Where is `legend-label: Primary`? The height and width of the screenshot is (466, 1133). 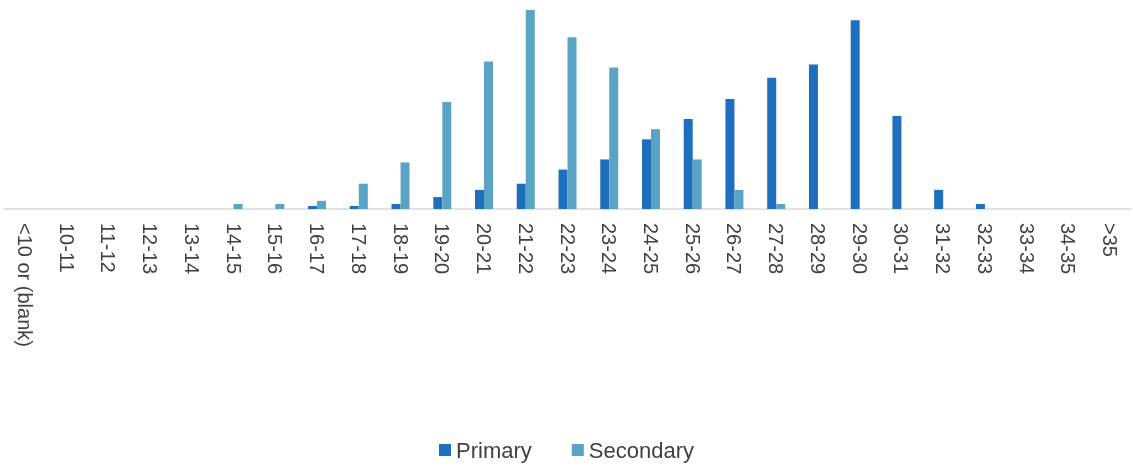 legend-label: Primary is located at coordinates (494, 450).